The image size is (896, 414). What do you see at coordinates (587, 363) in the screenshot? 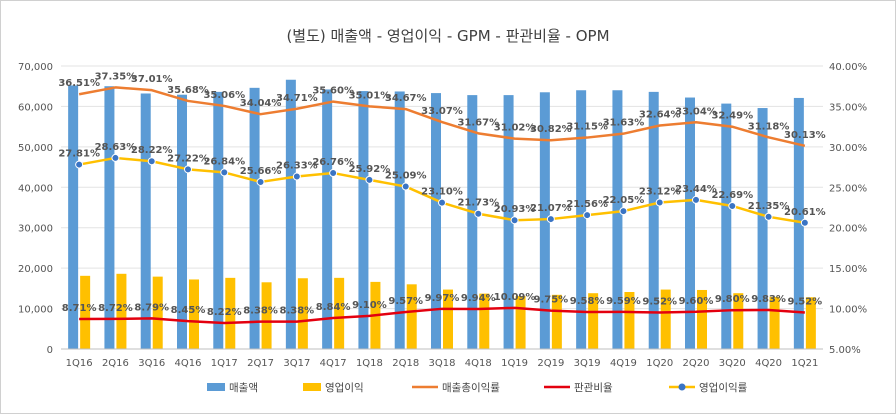
I see `x-tick-label: 3Q19` at bounding box center [587, 363].